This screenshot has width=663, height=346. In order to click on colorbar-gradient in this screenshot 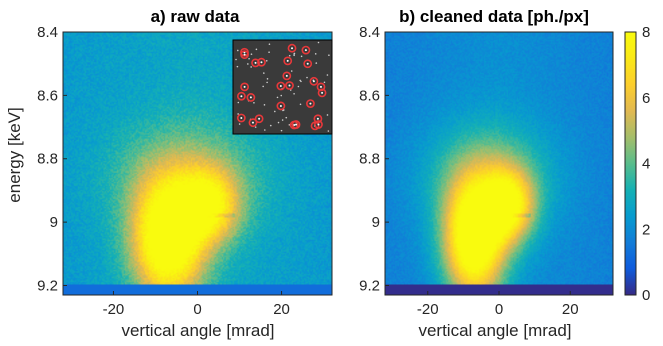, I will do `click(630, 163)`.